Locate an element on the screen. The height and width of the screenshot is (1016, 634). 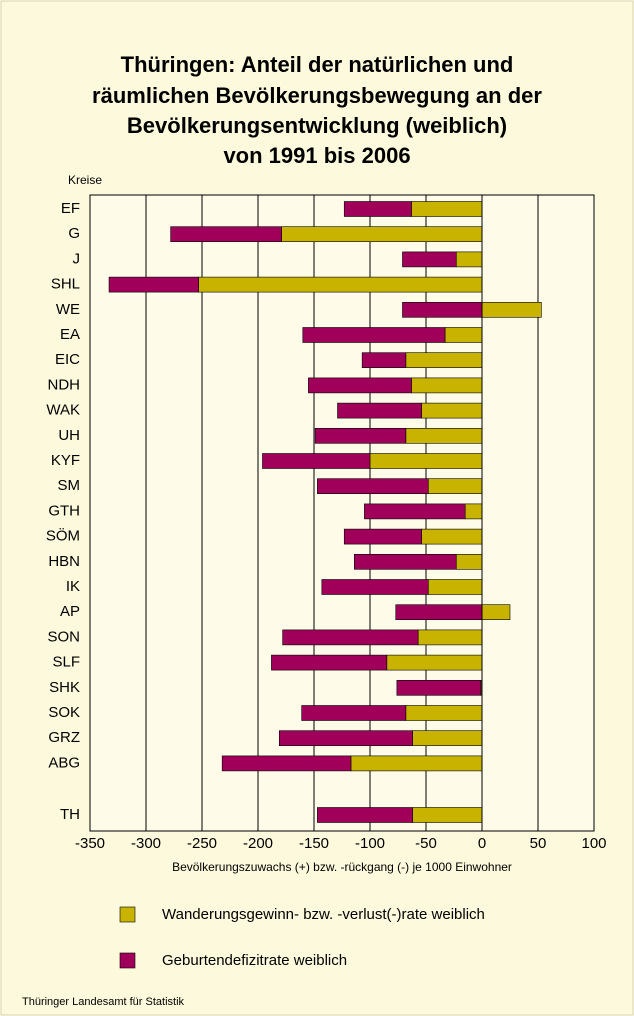
y-tick-label: G is located at coordinates (74, 233).